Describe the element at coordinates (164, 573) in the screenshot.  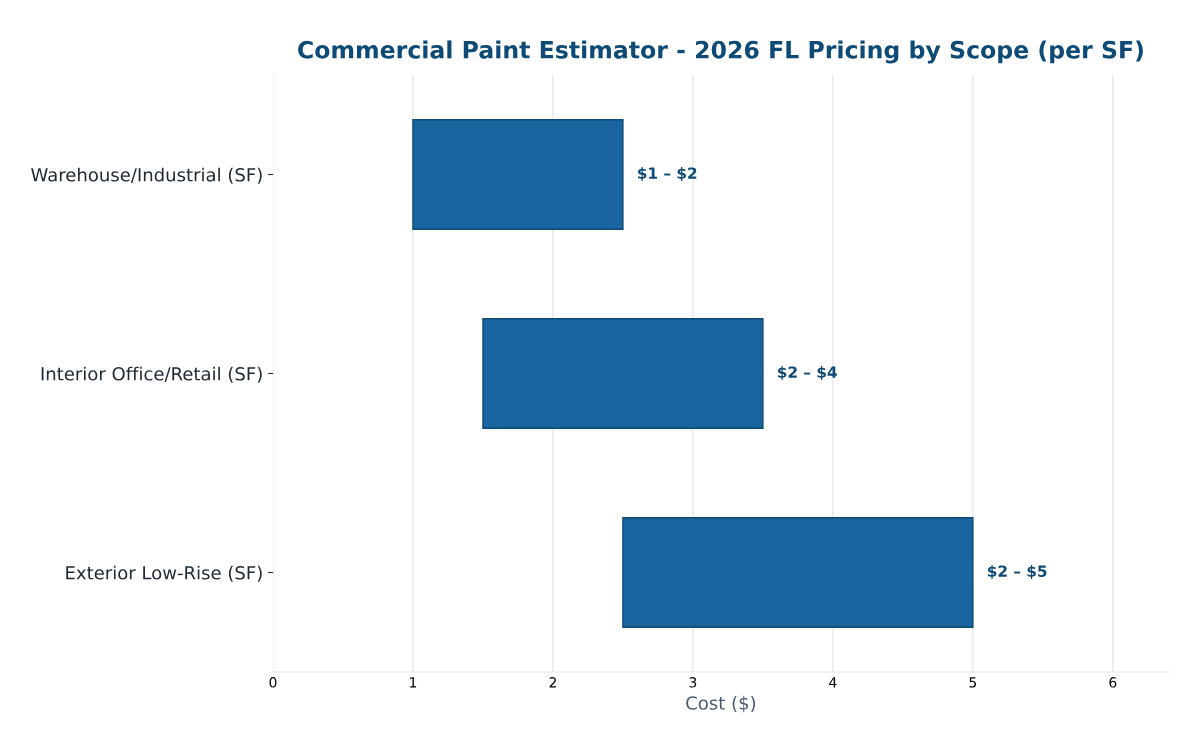
I see `y-tick-label: Exterior Low-Rise (SF)` at that location.